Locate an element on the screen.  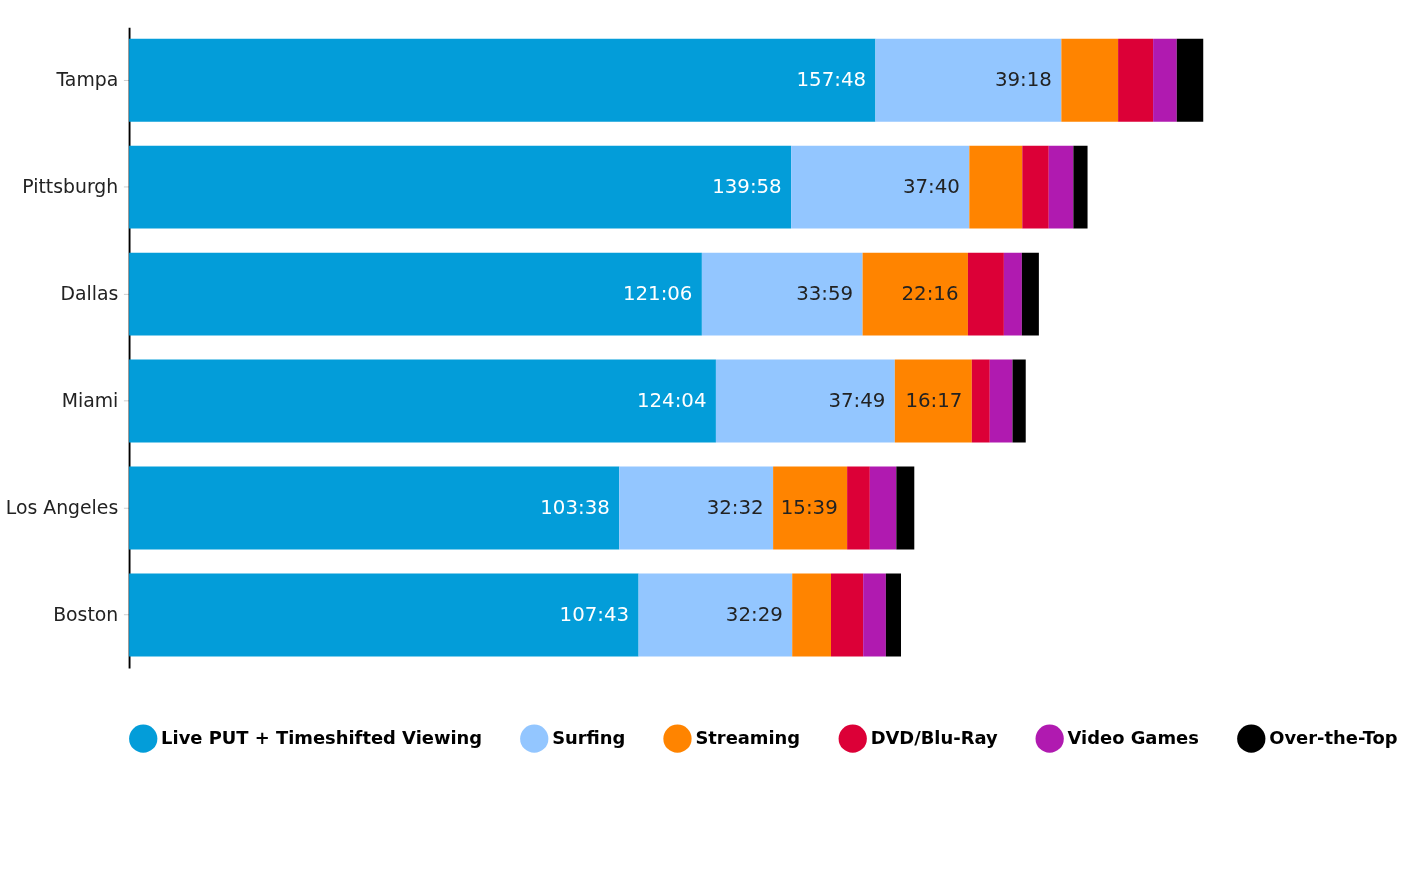
legend-label: Live PUT + Timeshifted Viewing is located at coordinates (322, 738).